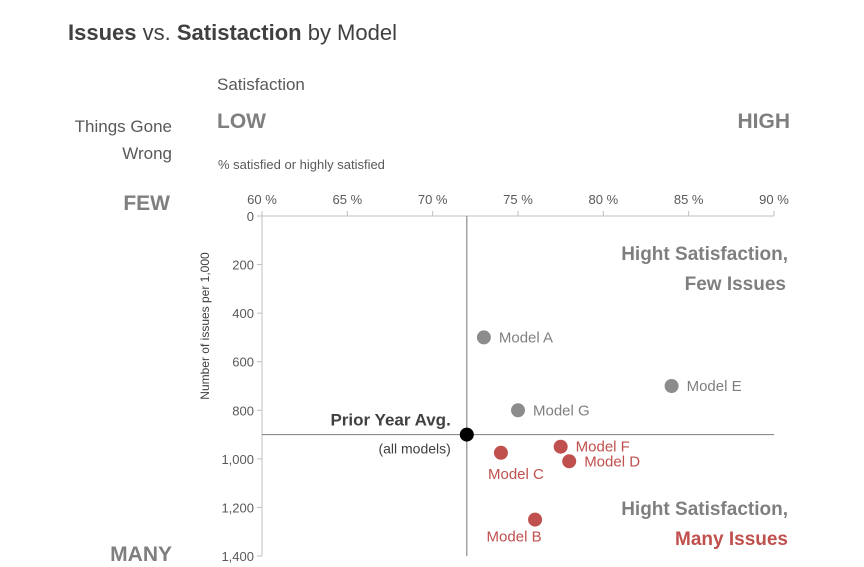 This screenshot has height=567, width=864. Describe the element at coordinates (348, 199) in the screenshot. I see `x-tick-label: 65 %` at that location.